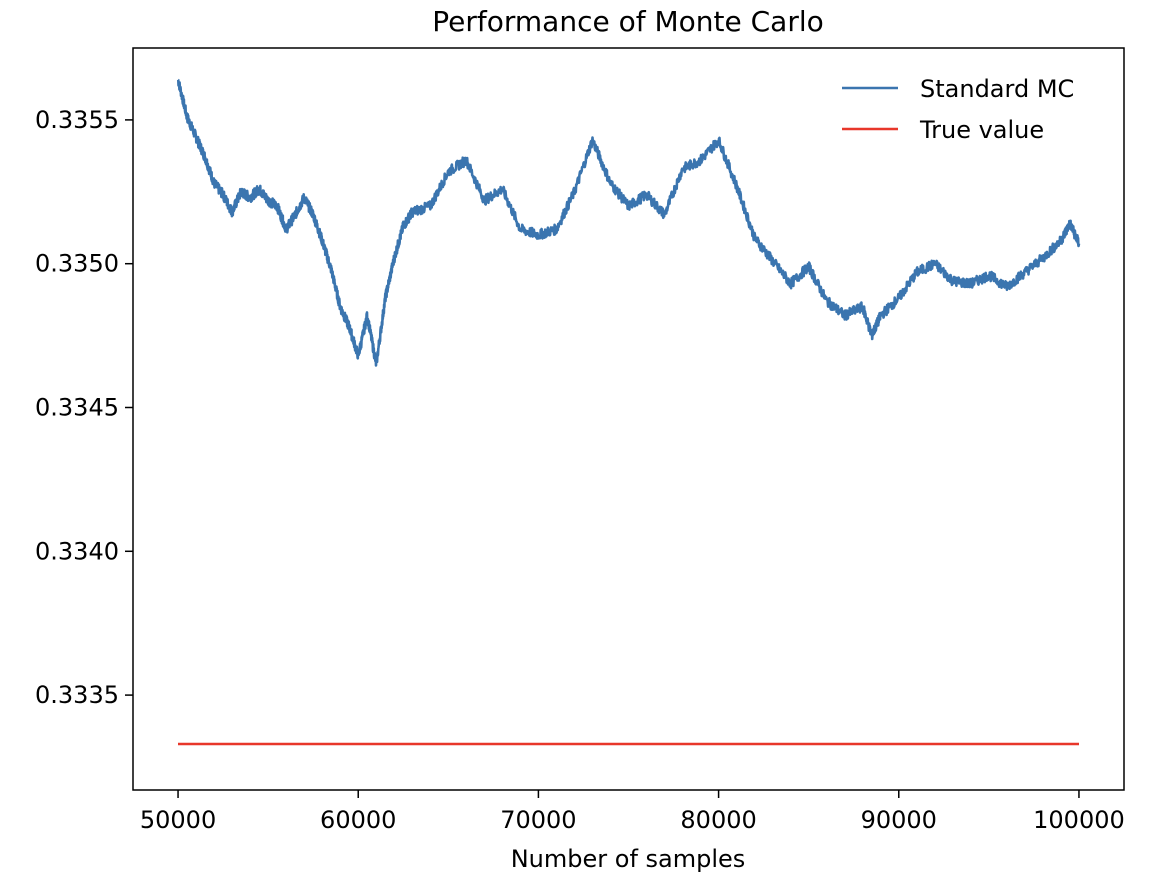 Image resolution: width=1158 pixels, height=892 pixels. What do you see at coordinates (538, 820) in the screenshot?
I see `x-tick-label: 70000` at bounding box center [538, 820].